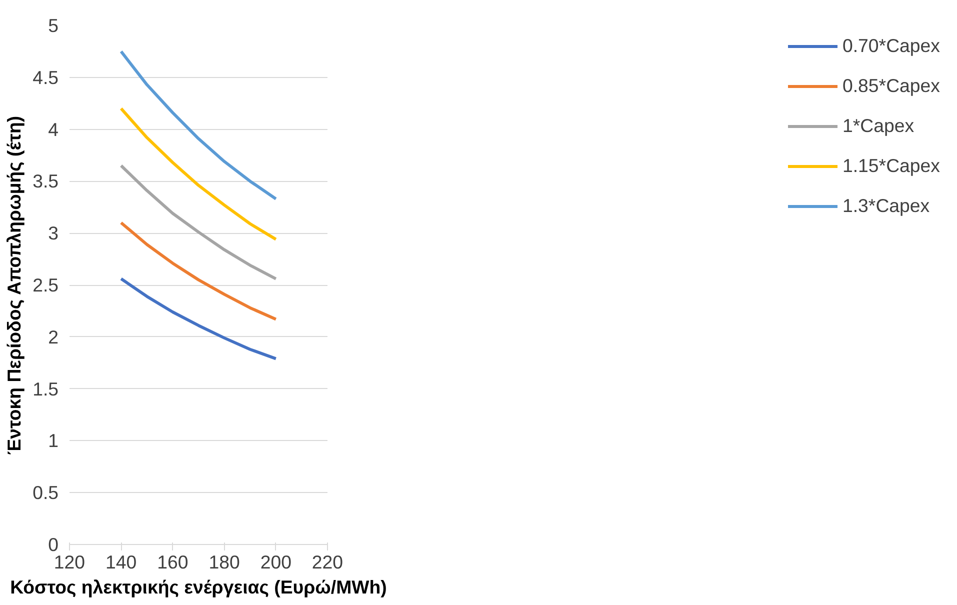  I want to click on legend-label: 0.85*Capex, so click(891, 86).